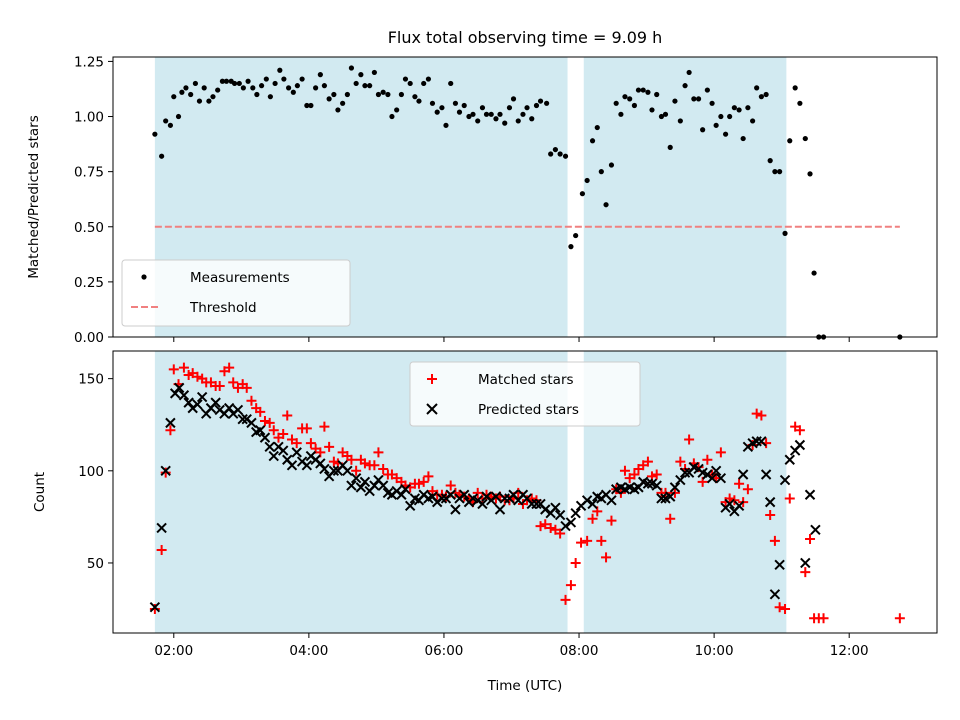 The width and height of the screenshot is (960, 720). What do you see at coordinates (89, 228) in the screenshot?
I see `y-tick-label: 0.50` at bounding box center [89, 228].